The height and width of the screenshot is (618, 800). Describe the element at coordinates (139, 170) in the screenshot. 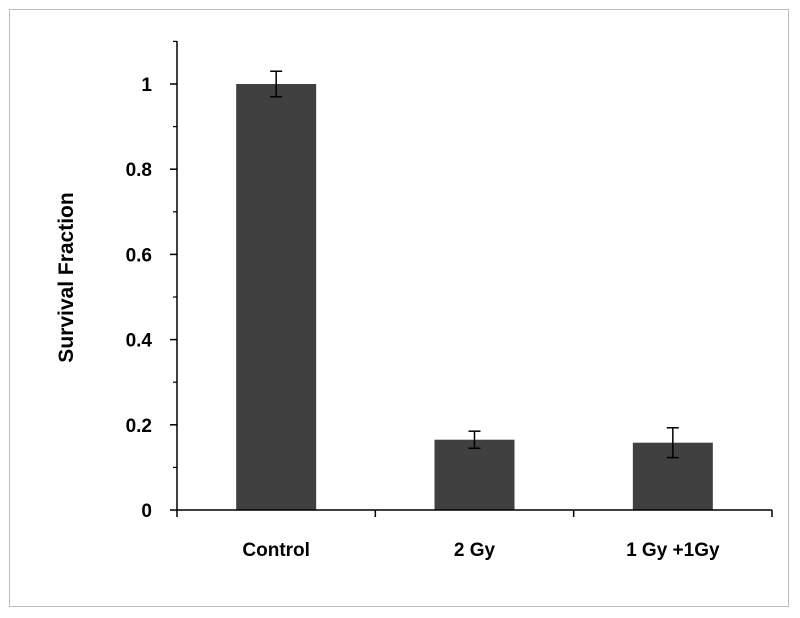

I see `y-tick-label: 0.8` at that location.